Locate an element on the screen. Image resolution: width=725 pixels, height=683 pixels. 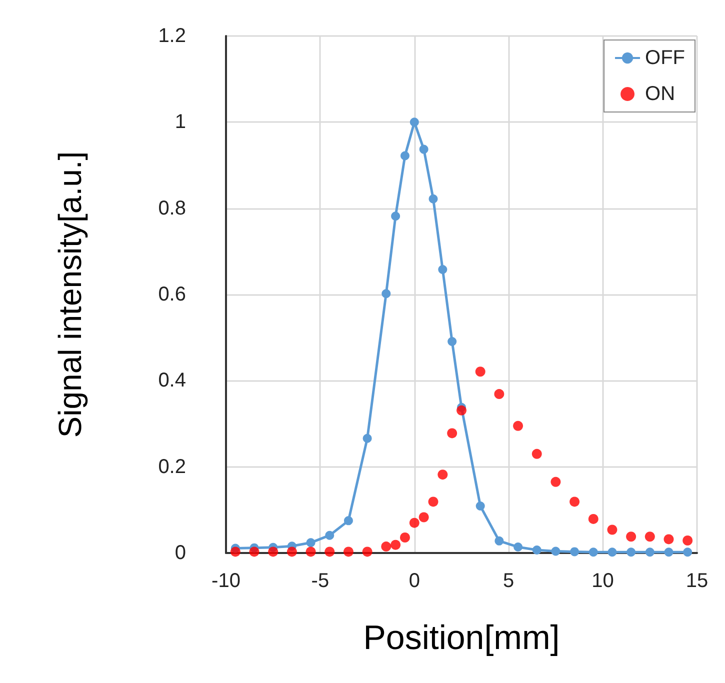
y-tick-label: 0.2 is located at coordinates (172, 467).